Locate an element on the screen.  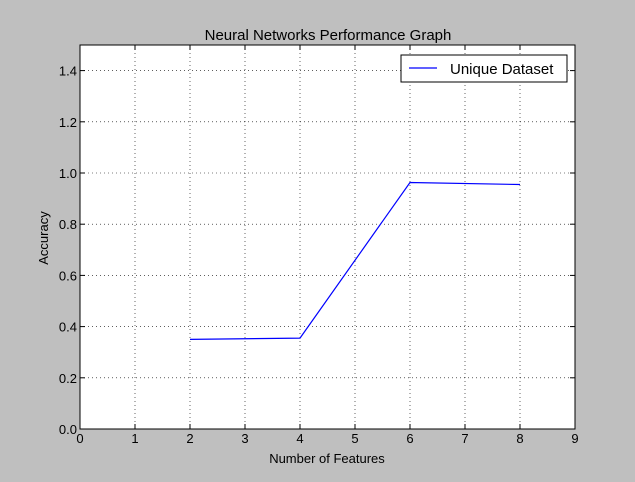
y-tick-label: 0.6 is located at coordinates (68, 275).